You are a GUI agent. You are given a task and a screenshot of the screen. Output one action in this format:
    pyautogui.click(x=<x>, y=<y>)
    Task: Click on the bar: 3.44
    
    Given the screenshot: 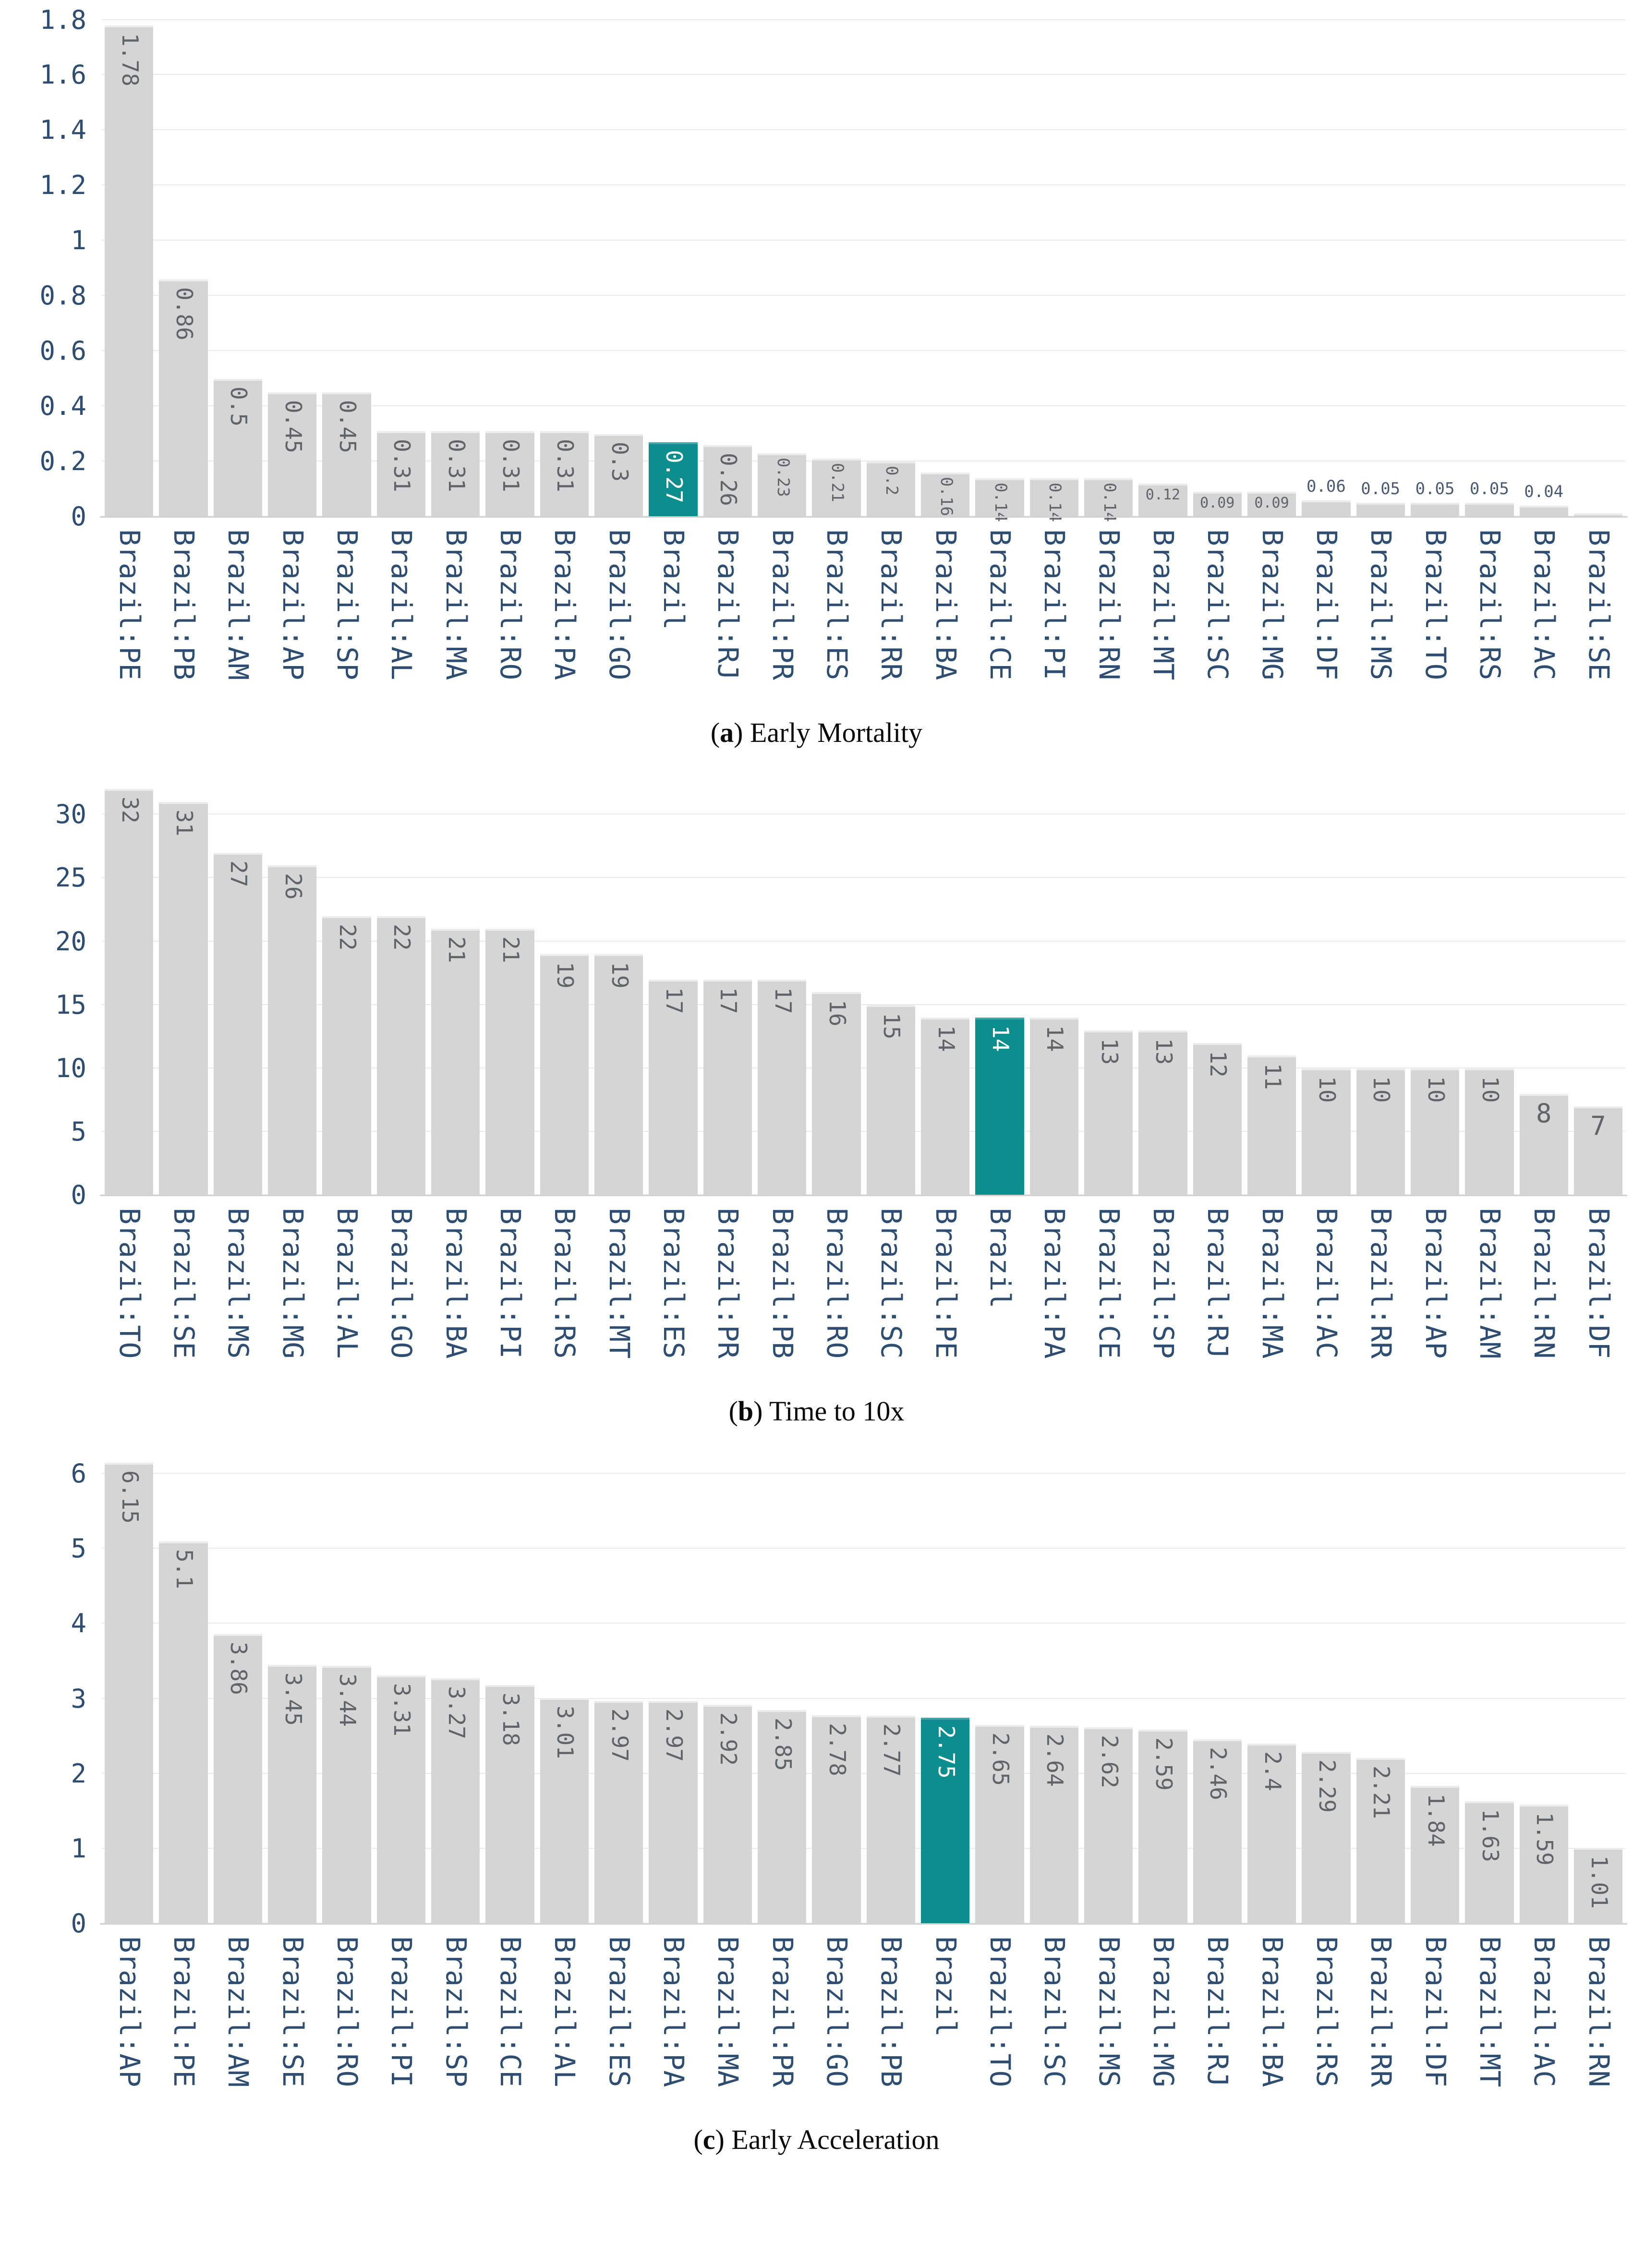 What is the action you would take?
    pyautogui.click(x=347, y=1794)
    